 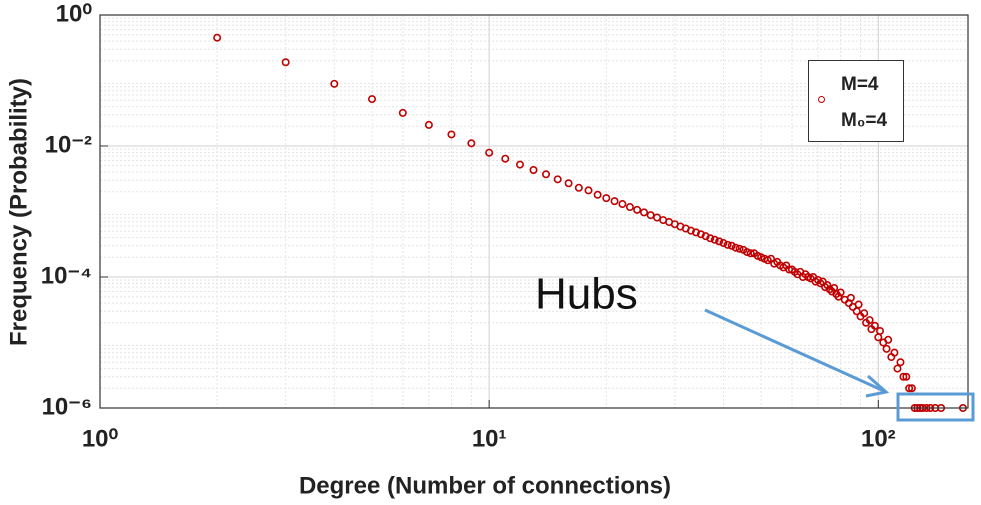 What do you see at coordinates (864, 102) in the screenshot?
I see `legend-label: M=4 M₀=4` at bounding box center [864, 102].